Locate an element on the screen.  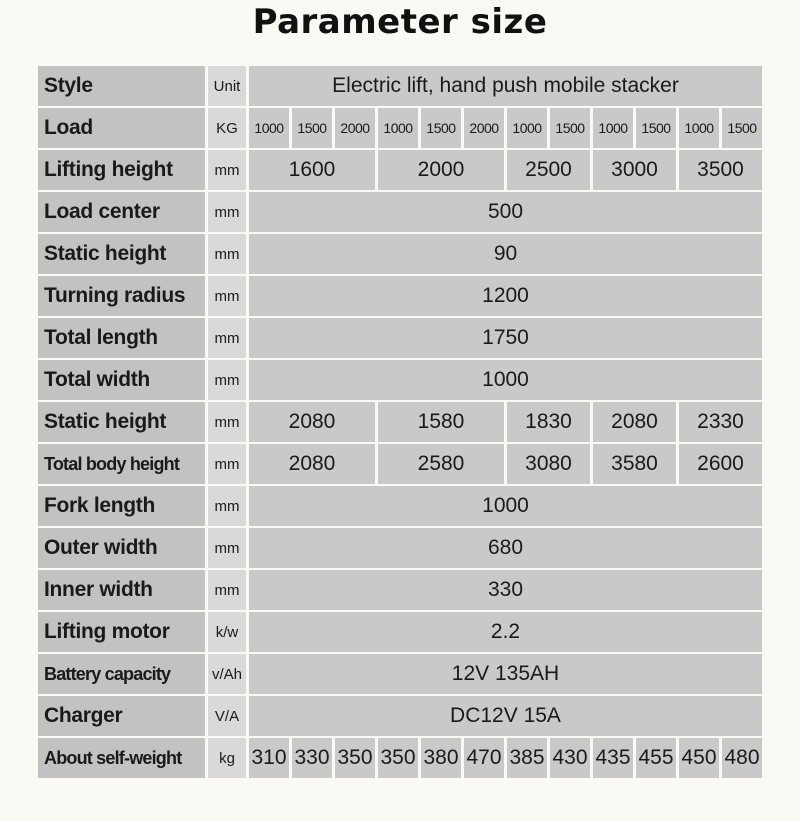
value-cell: 455 is located at coordinates (656, 758).